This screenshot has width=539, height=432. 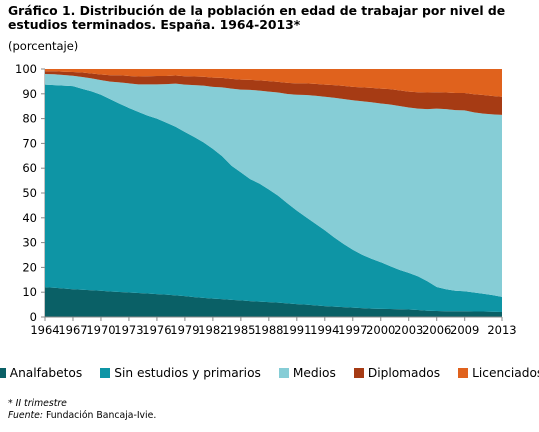 What do you see at coordinates (29, 168) in the screenshot?
I see `y-tick-label: 60` at bounding box center [29, 168].